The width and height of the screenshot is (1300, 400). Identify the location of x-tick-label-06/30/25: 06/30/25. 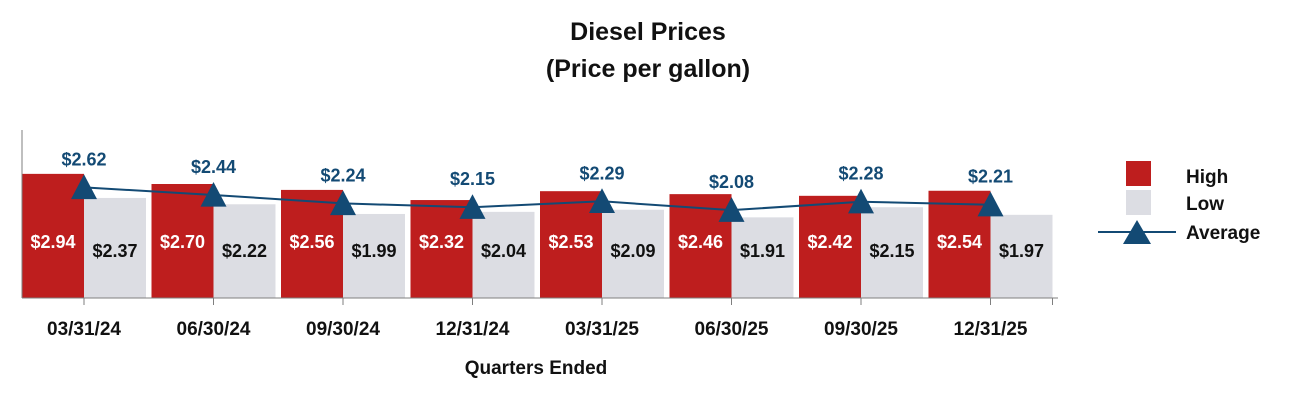
(732, 329).